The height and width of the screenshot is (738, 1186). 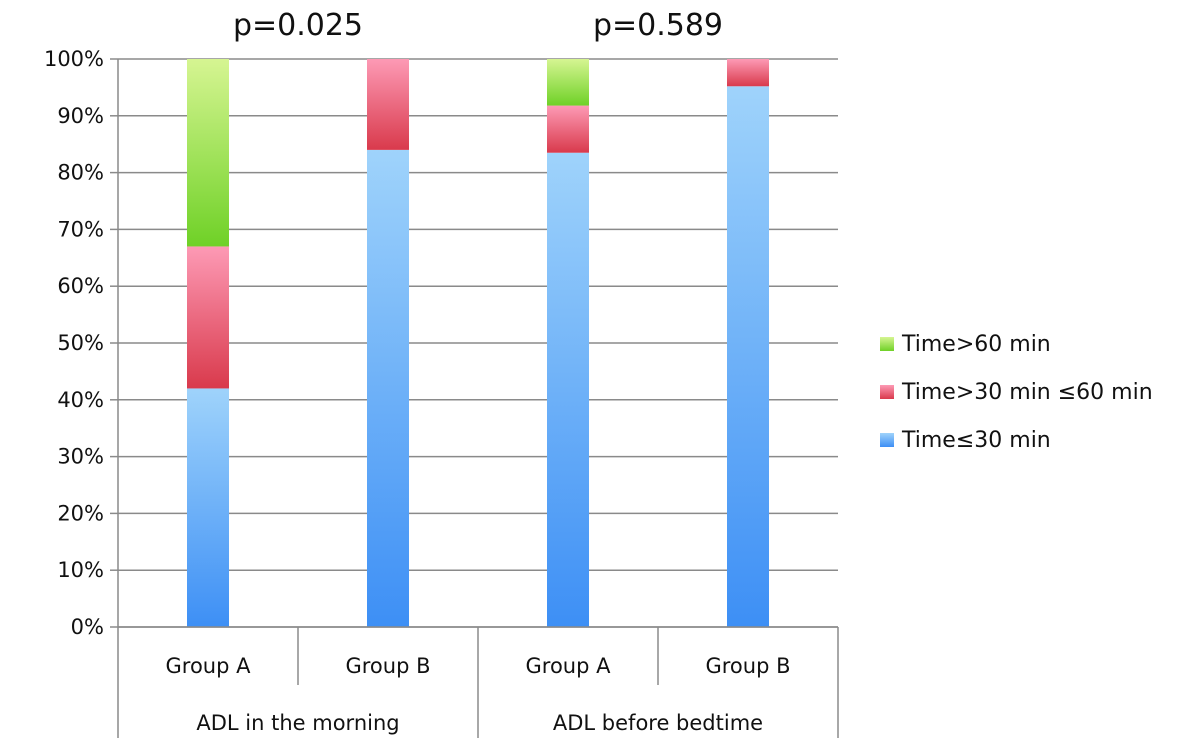 I want to click on y-tick-label: 0%, so click(x=87, y=627).